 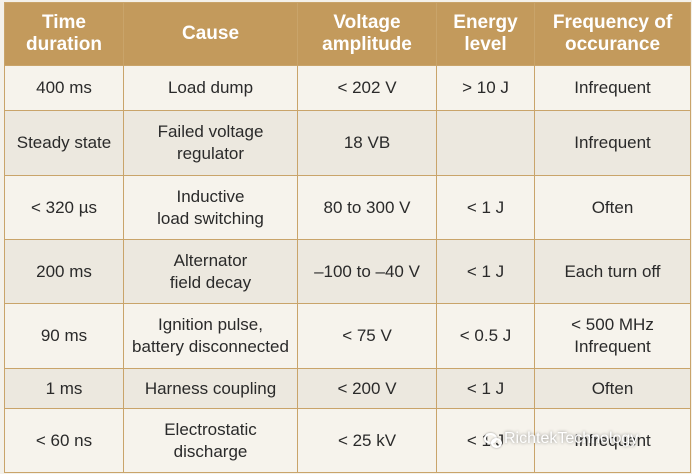 What do you see at coordinates (612, 336) in the screenshot?
I see `cell-frequency: < 500 MHz Infrequent` at bounding box center [612, 336].